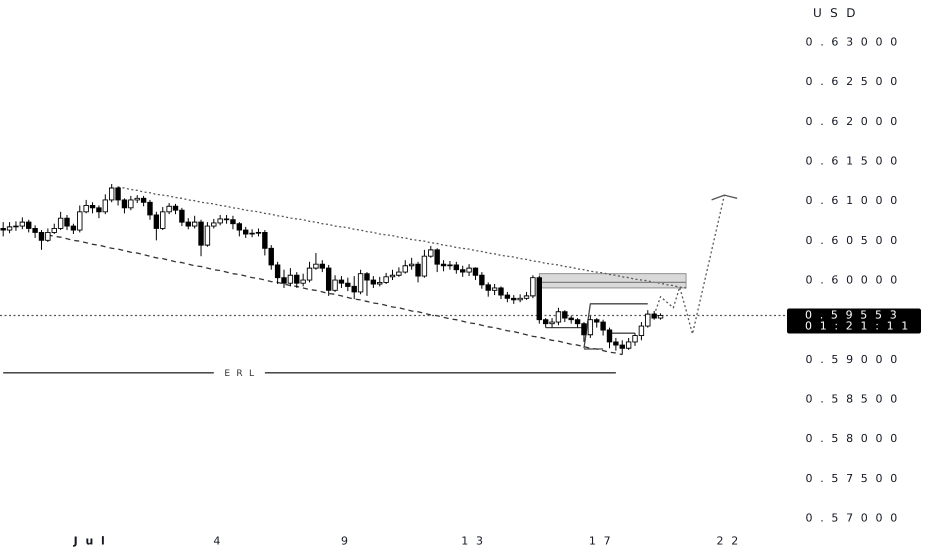  I want to click on x-tick-label: 22, so click(731, 541).